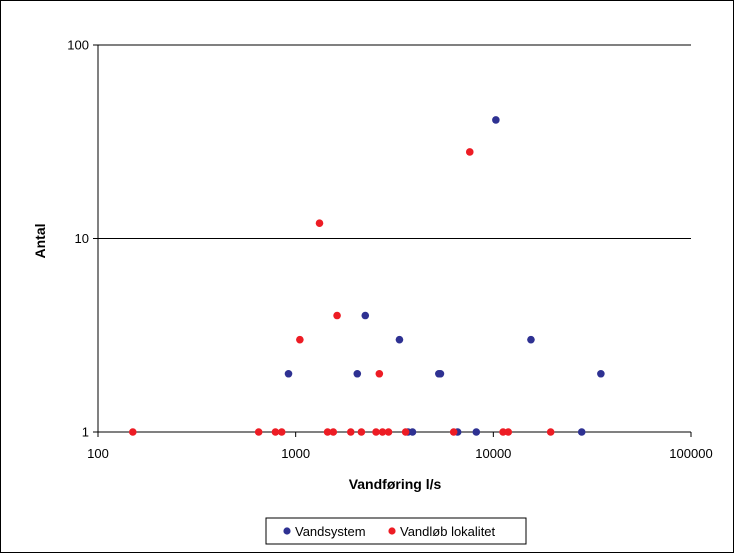 This screenshot has height=553, width=734. What do you see at coordinates (287, 531) in the screenshot?
I see `legend-marker-vandsystem` at bounding box center [287, 531].